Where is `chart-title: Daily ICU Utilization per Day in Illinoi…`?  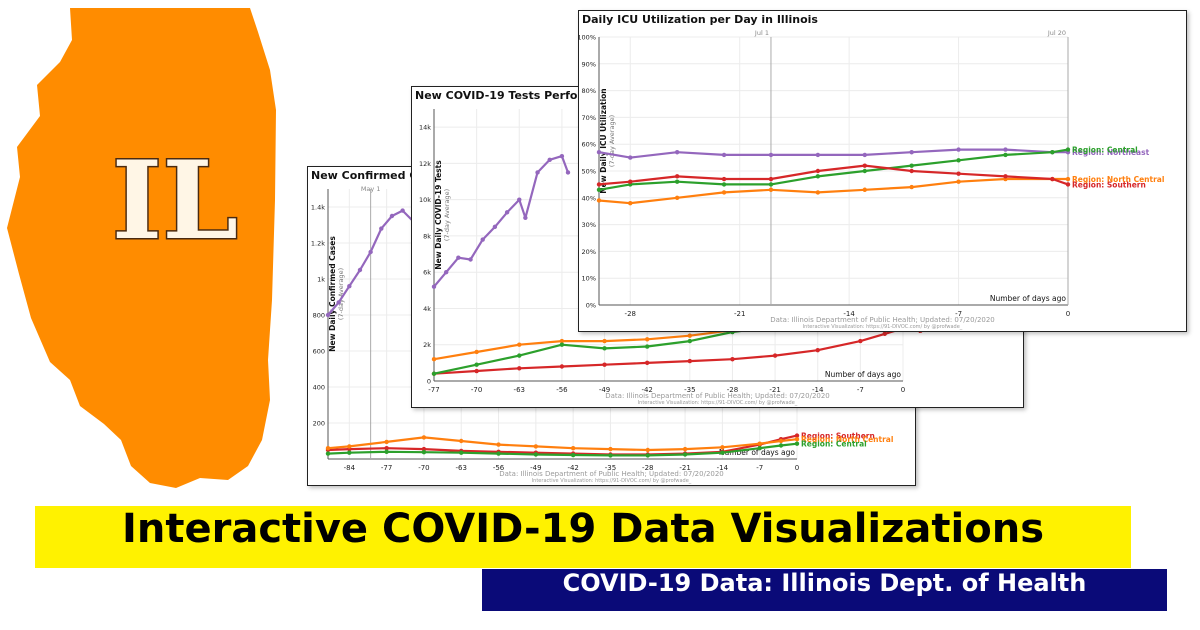
chart-title: Daily ICU Utilization per Day in Illinoi… is located at coordinates (700, 19).